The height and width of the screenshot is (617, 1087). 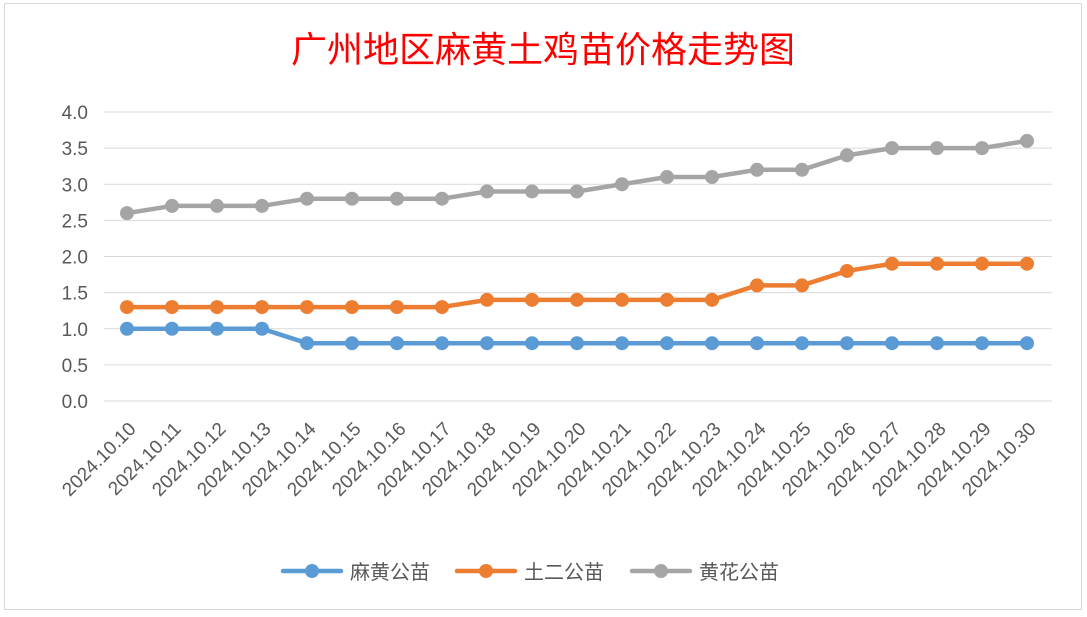 What do you see at coordinates (75, 221) in the screenshot?
I see `y-tick-label: 2.5` at bounding box center [75, 221].